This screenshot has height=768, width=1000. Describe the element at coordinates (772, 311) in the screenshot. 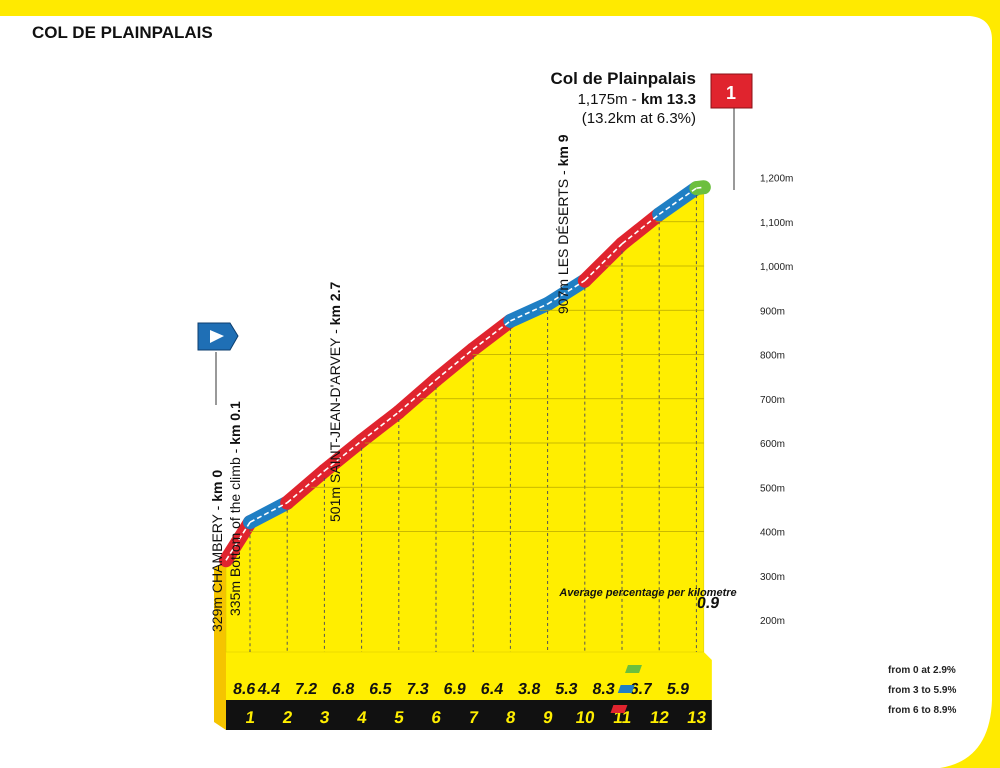

I see `y-tick-label: 900m` at that location.